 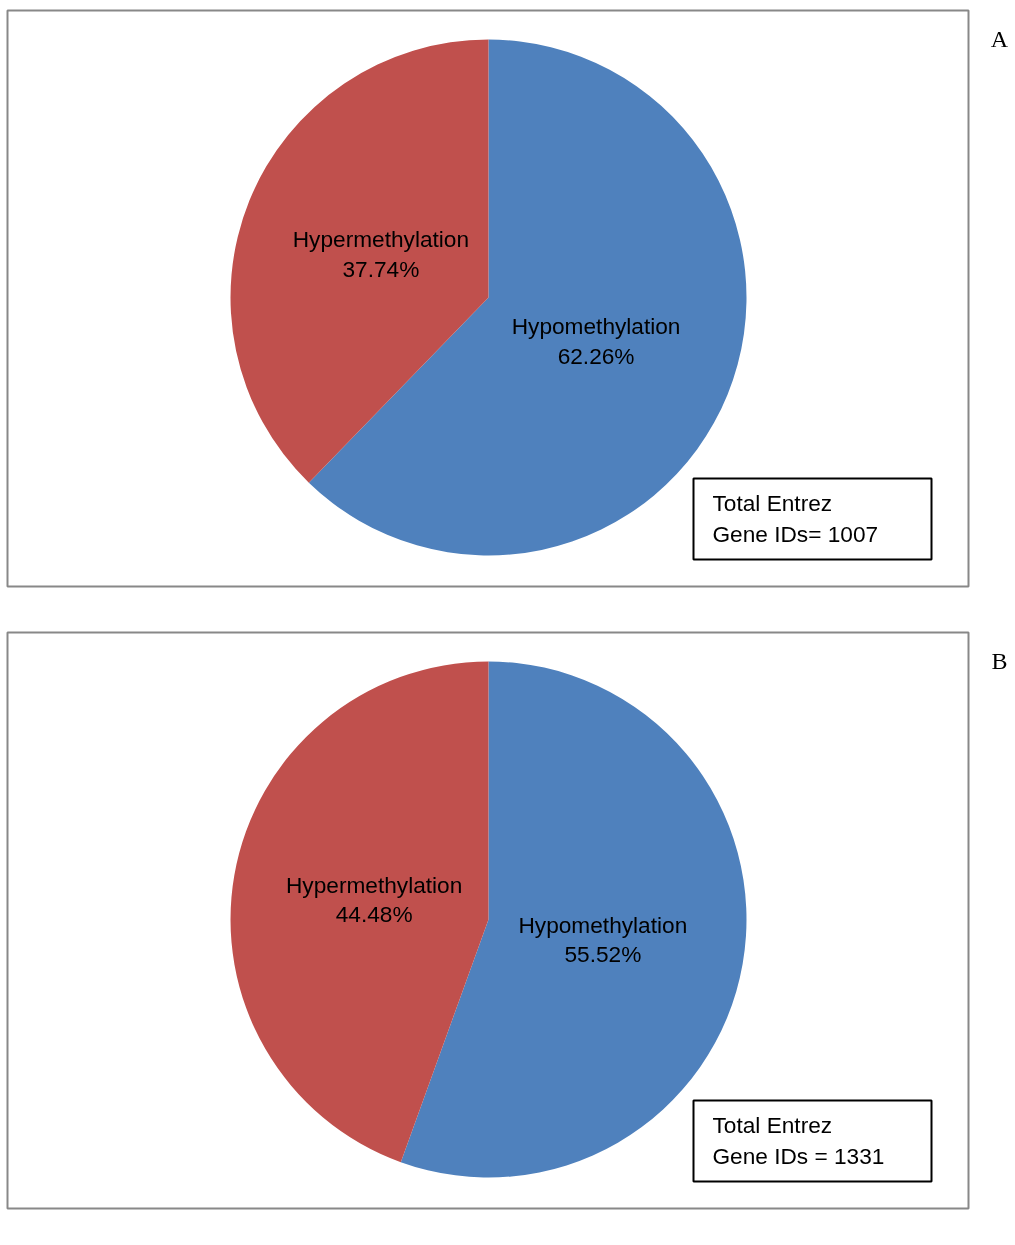 I want to click on data-label: 37.74%, so click(x=381, y=268).